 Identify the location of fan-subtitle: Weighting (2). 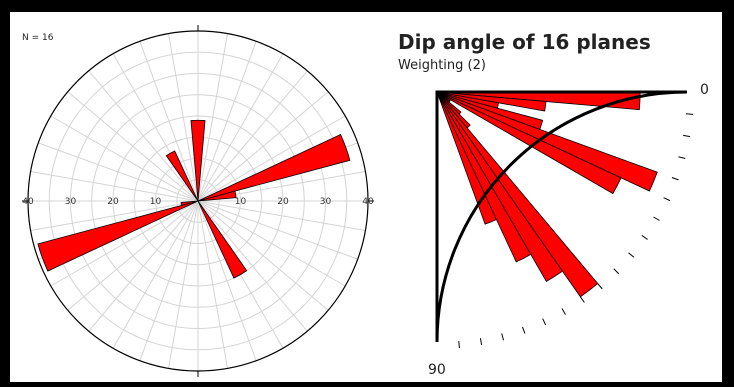
(442, 65).